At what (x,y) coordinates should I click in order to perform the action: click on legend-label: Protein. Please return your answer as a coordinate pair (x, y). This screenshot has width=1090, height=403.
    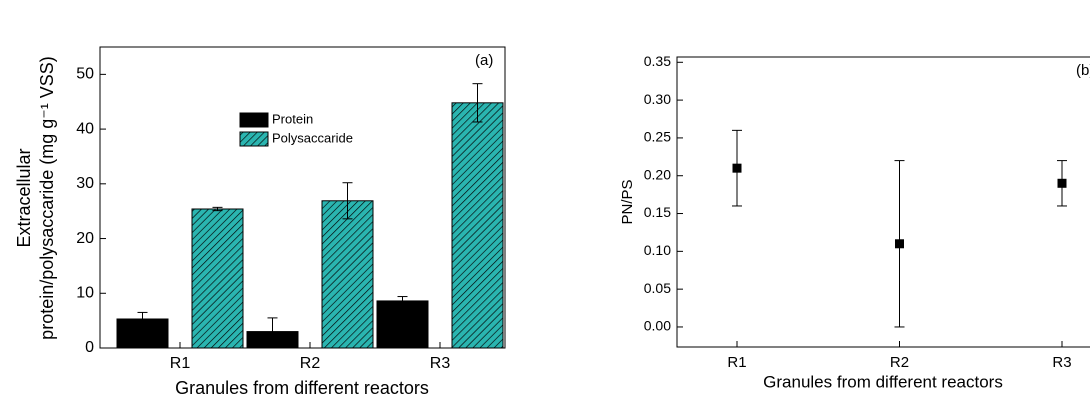
    Looking at the image, I should click on (292, 118).